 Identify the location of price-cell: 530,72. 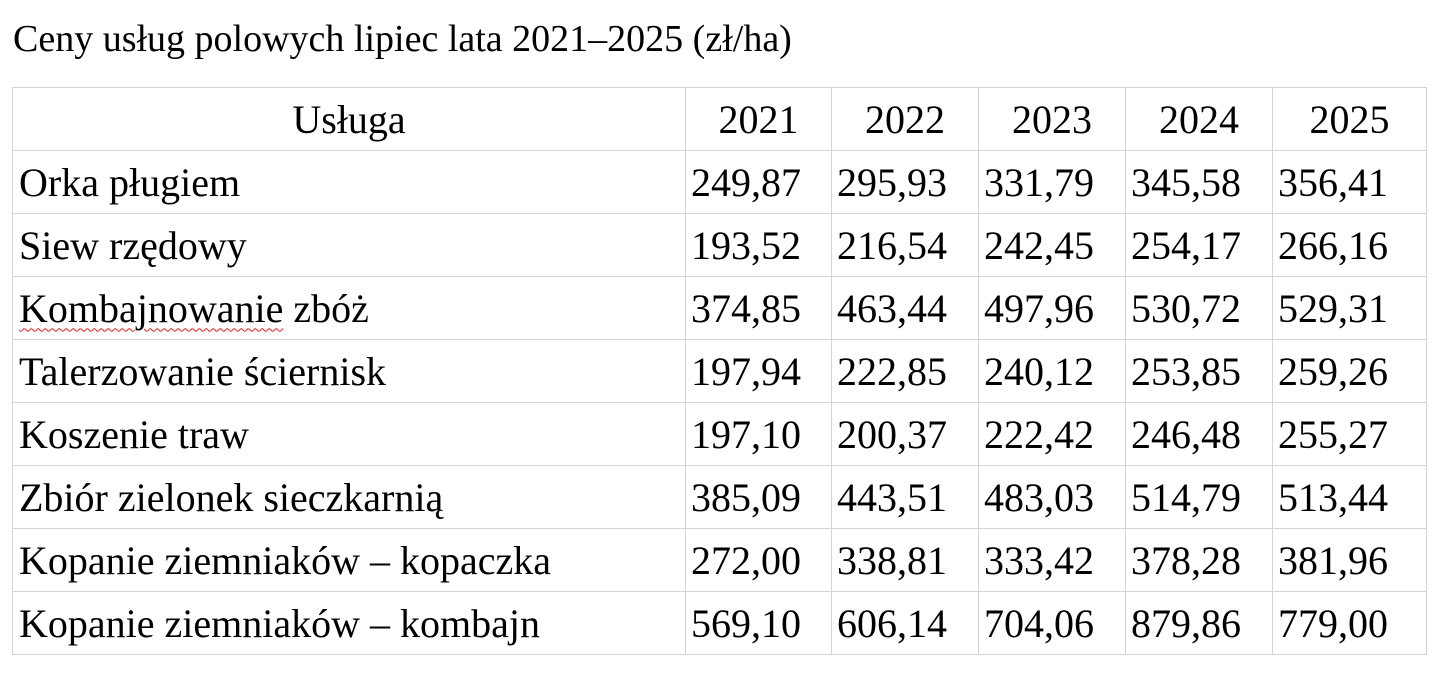
(1199, 308).